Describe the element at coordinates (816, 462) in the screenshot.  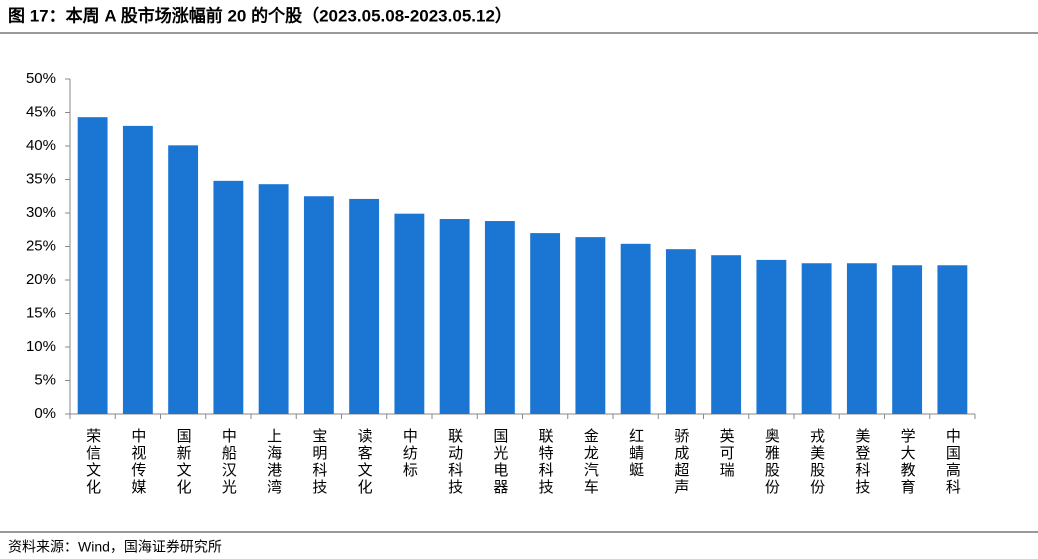
I see `x-tick-label: 戎美股份` at that location.